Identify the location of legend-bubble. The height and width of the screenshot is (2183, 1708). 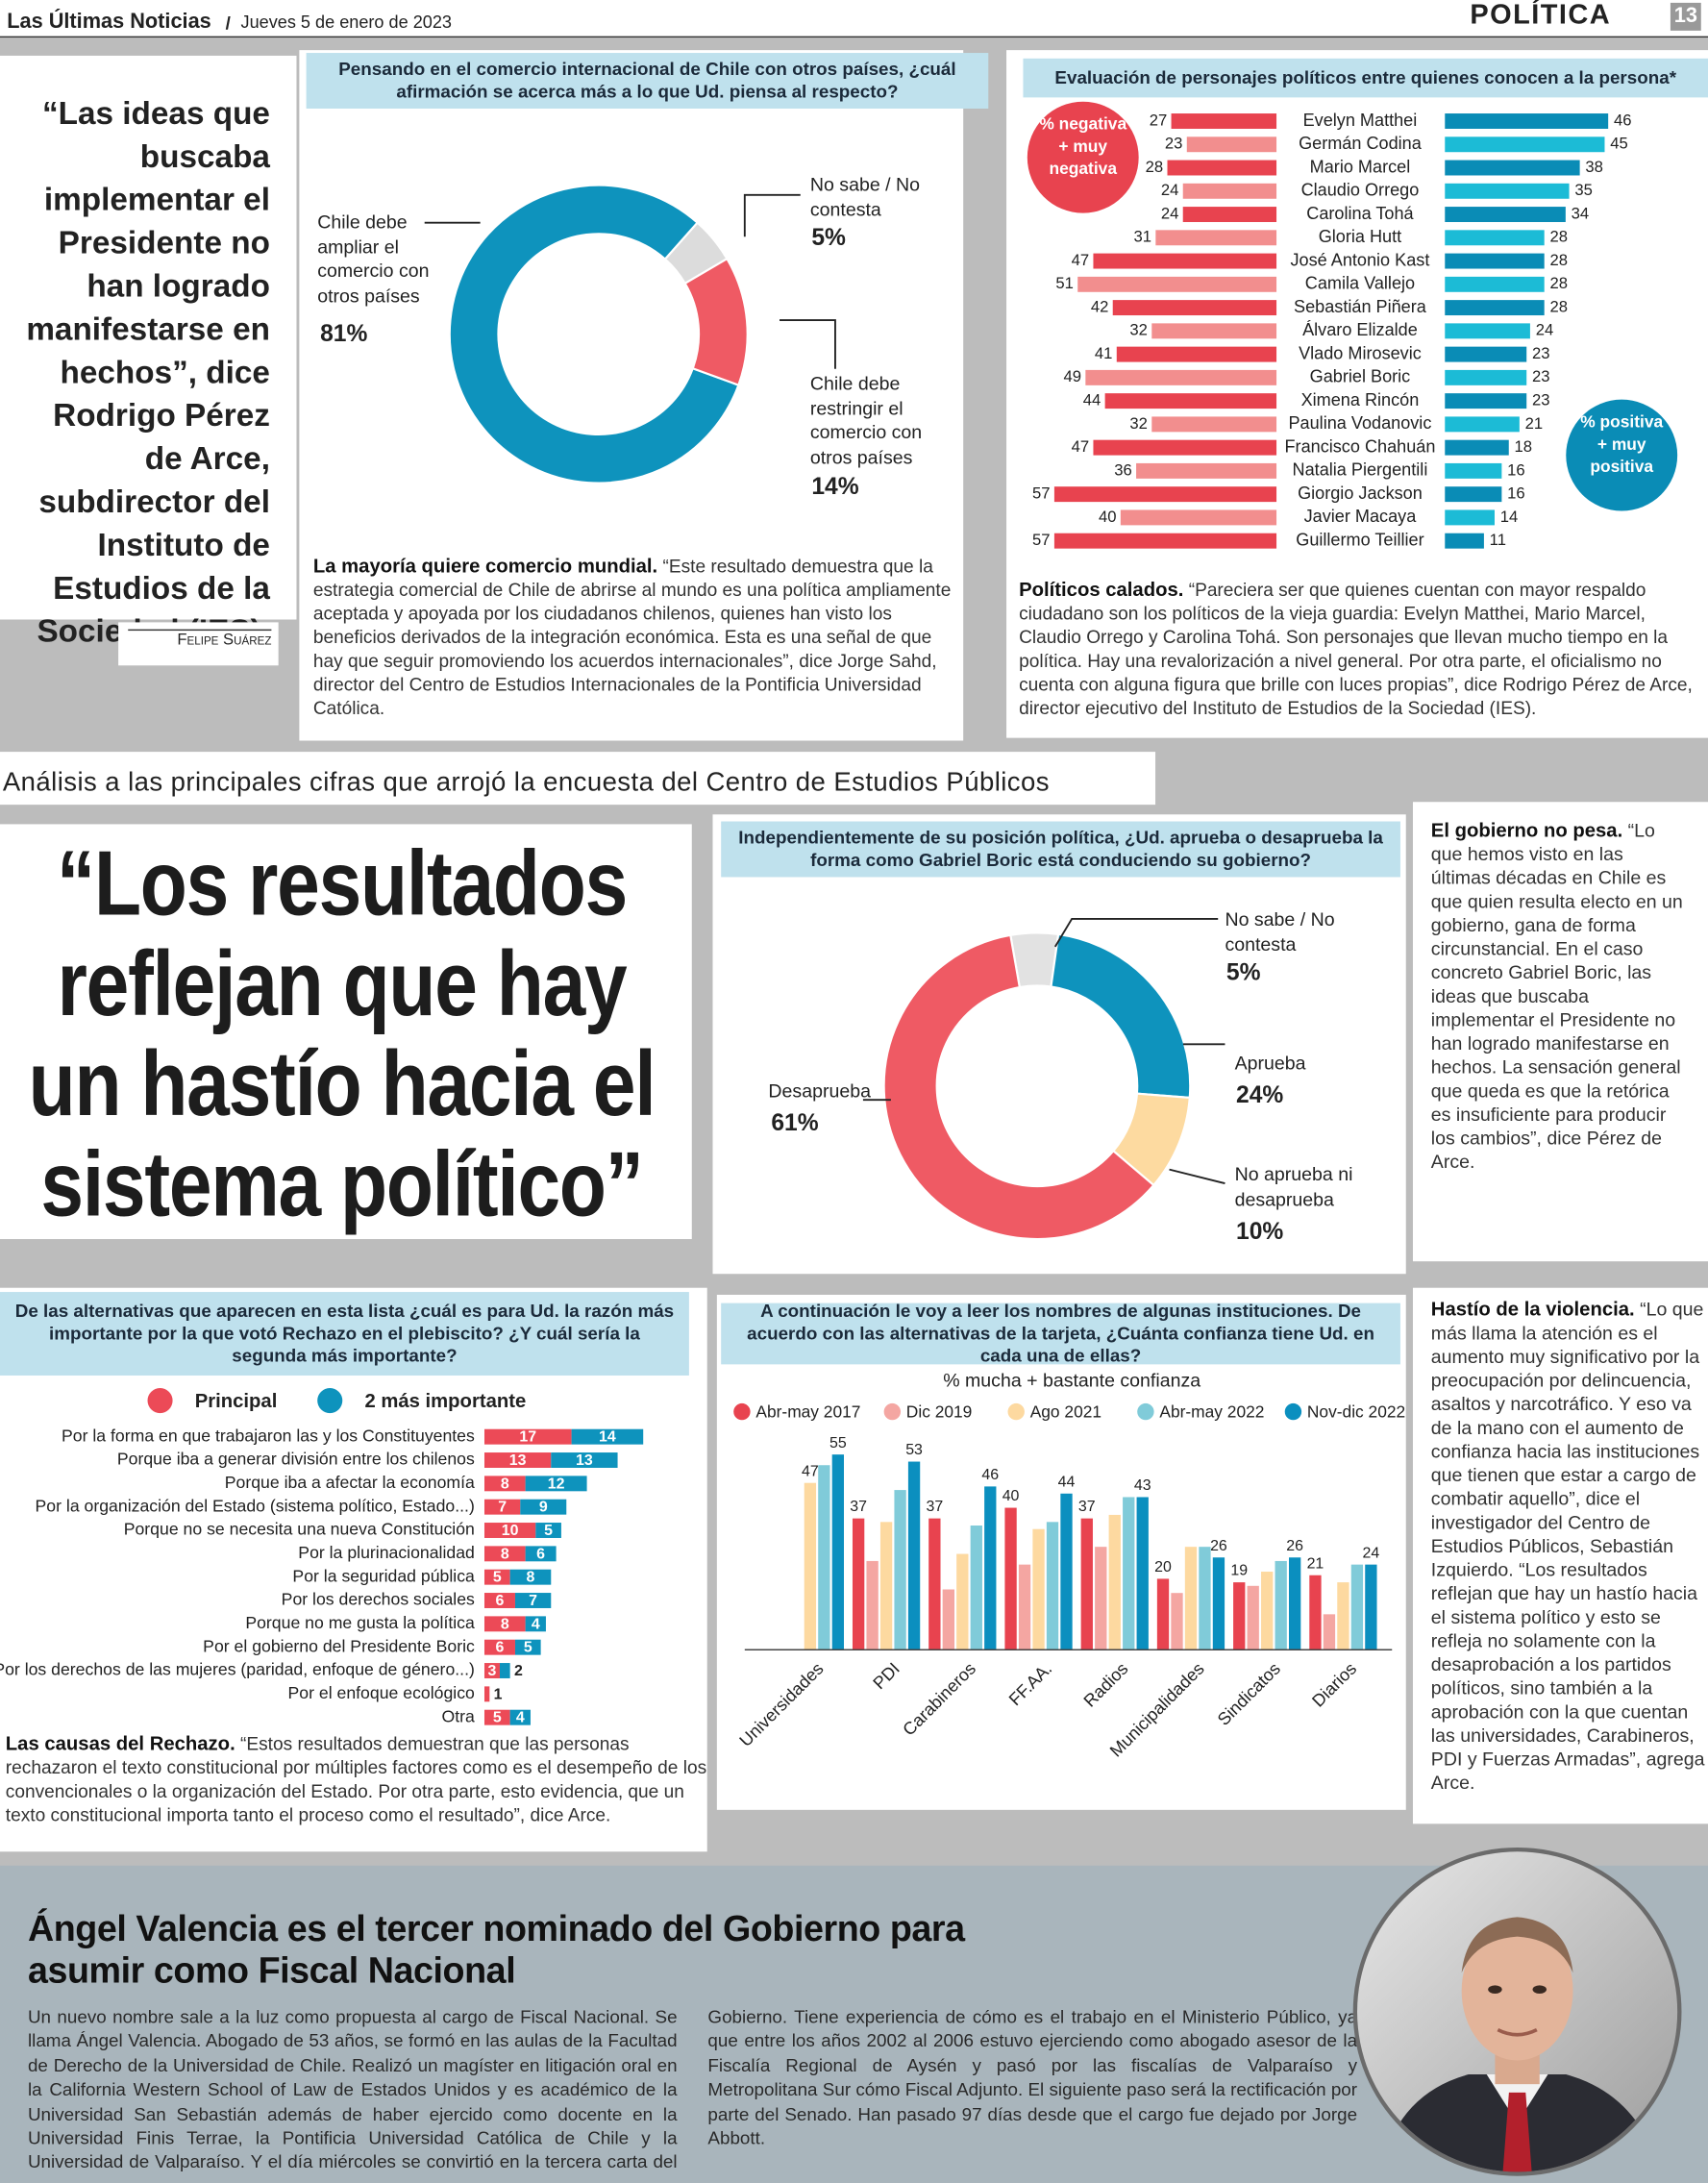
(1083, 157).